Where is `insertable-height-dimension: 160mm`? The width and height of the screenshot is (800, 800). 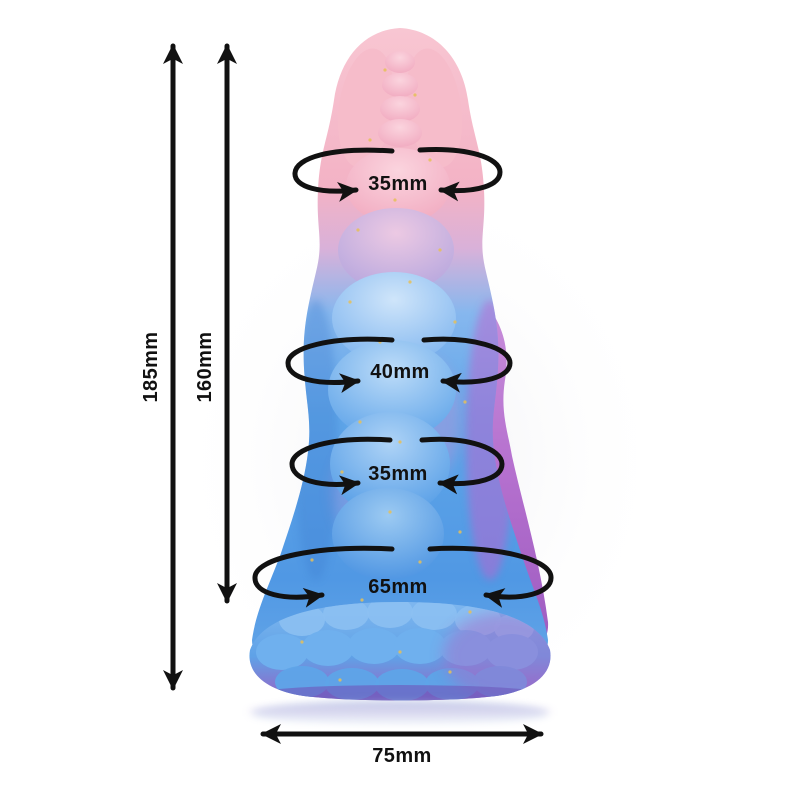 insertable-height-dimension: 160mm is located at coordinates (215, 323).